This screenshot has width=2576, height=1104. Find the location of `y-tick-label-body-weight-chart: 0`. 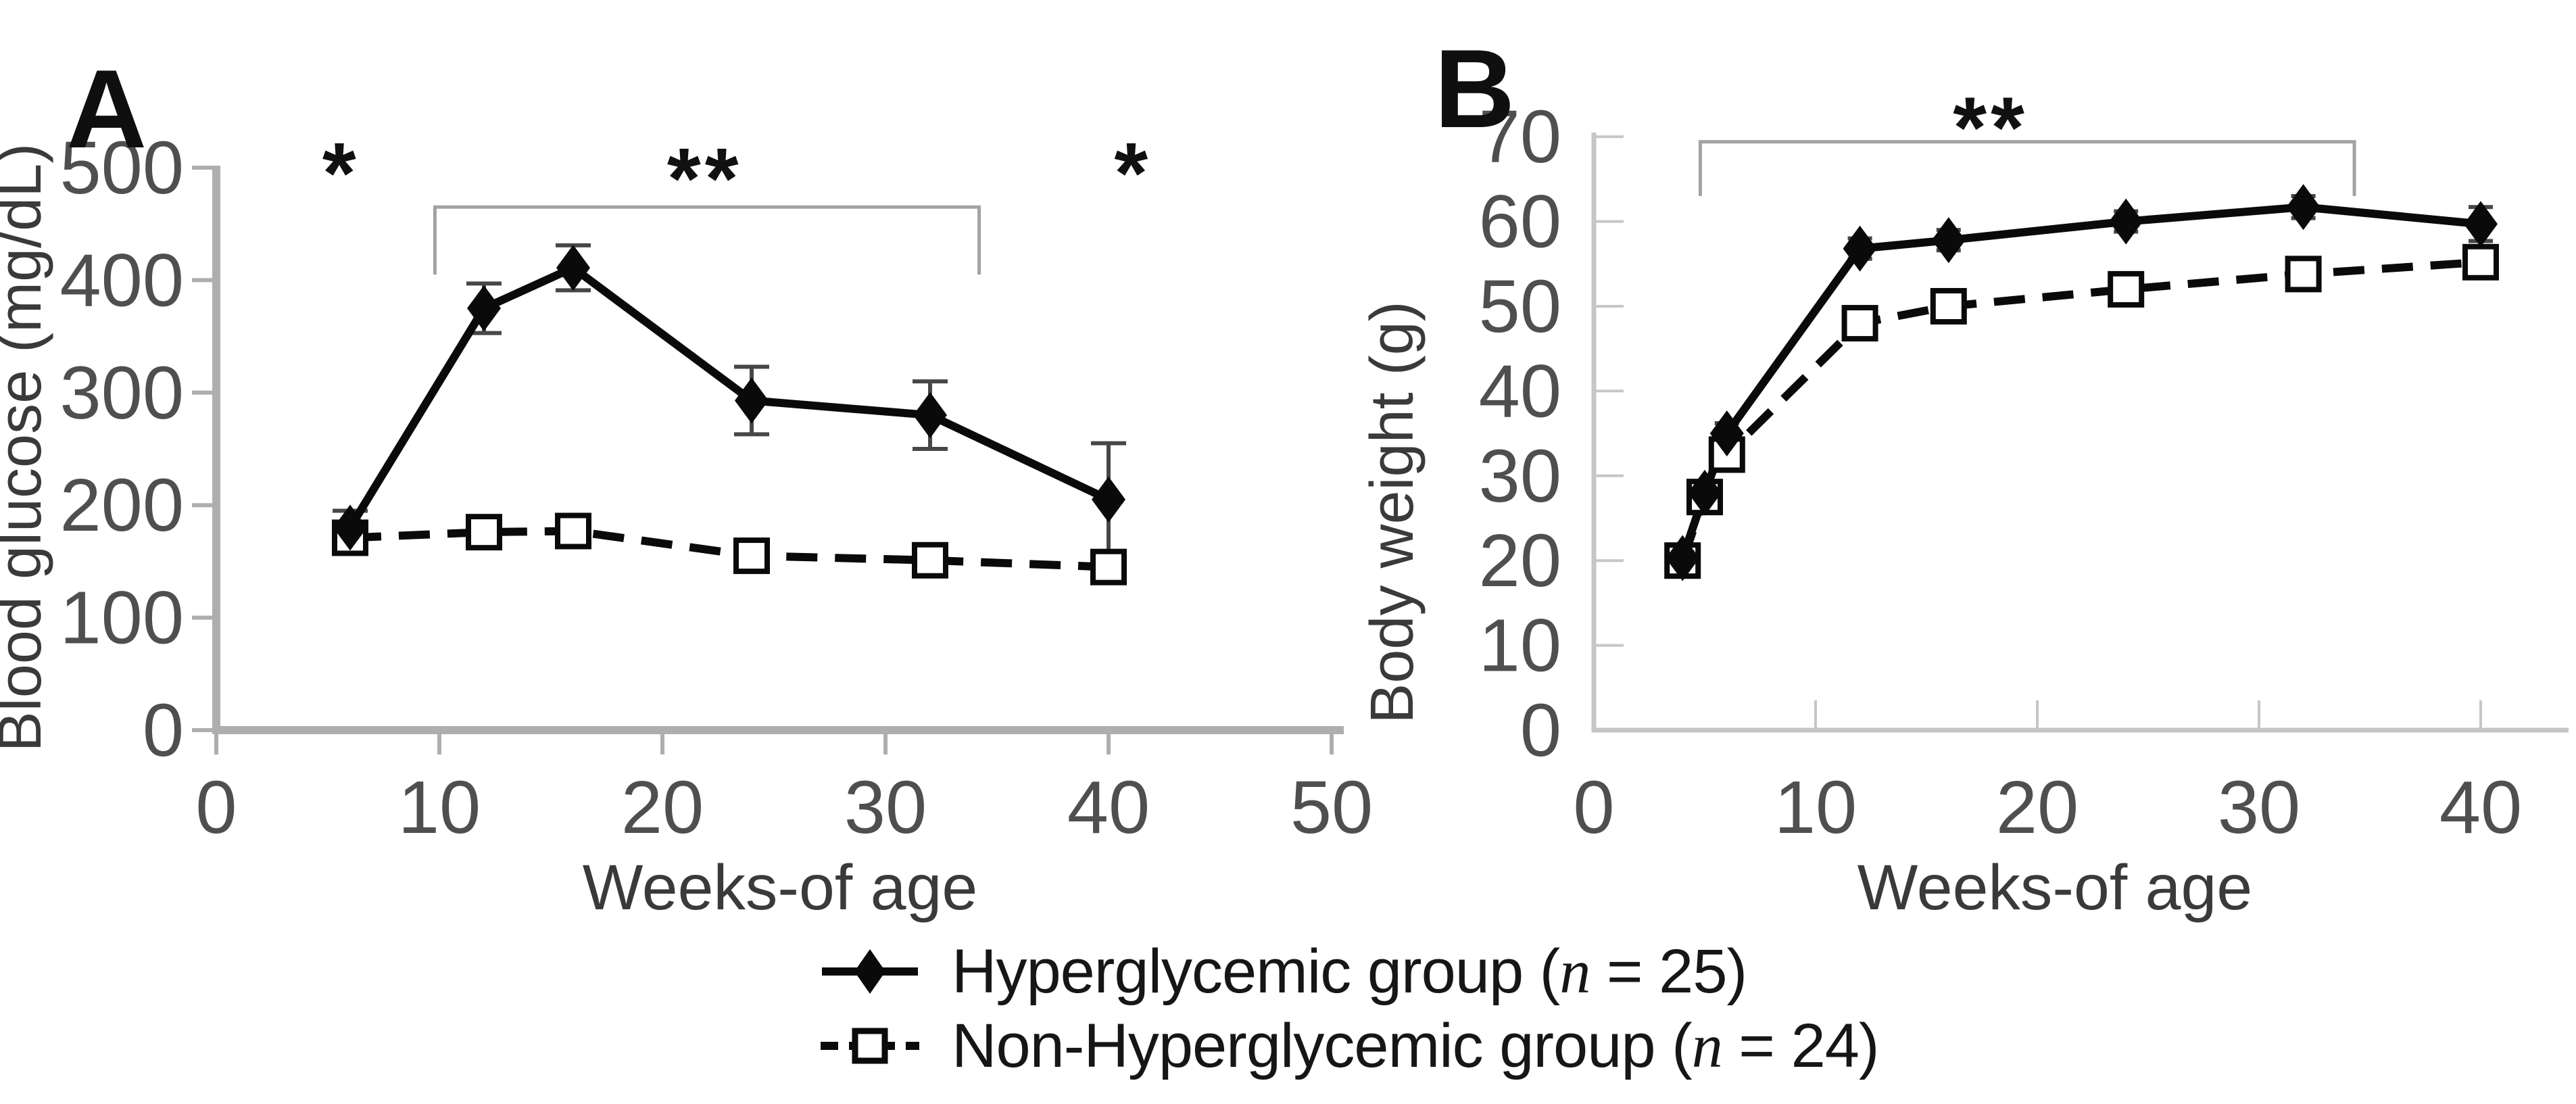

y-tick-label-body-weight-chart: 0 is located at coordinates (1540, 730).